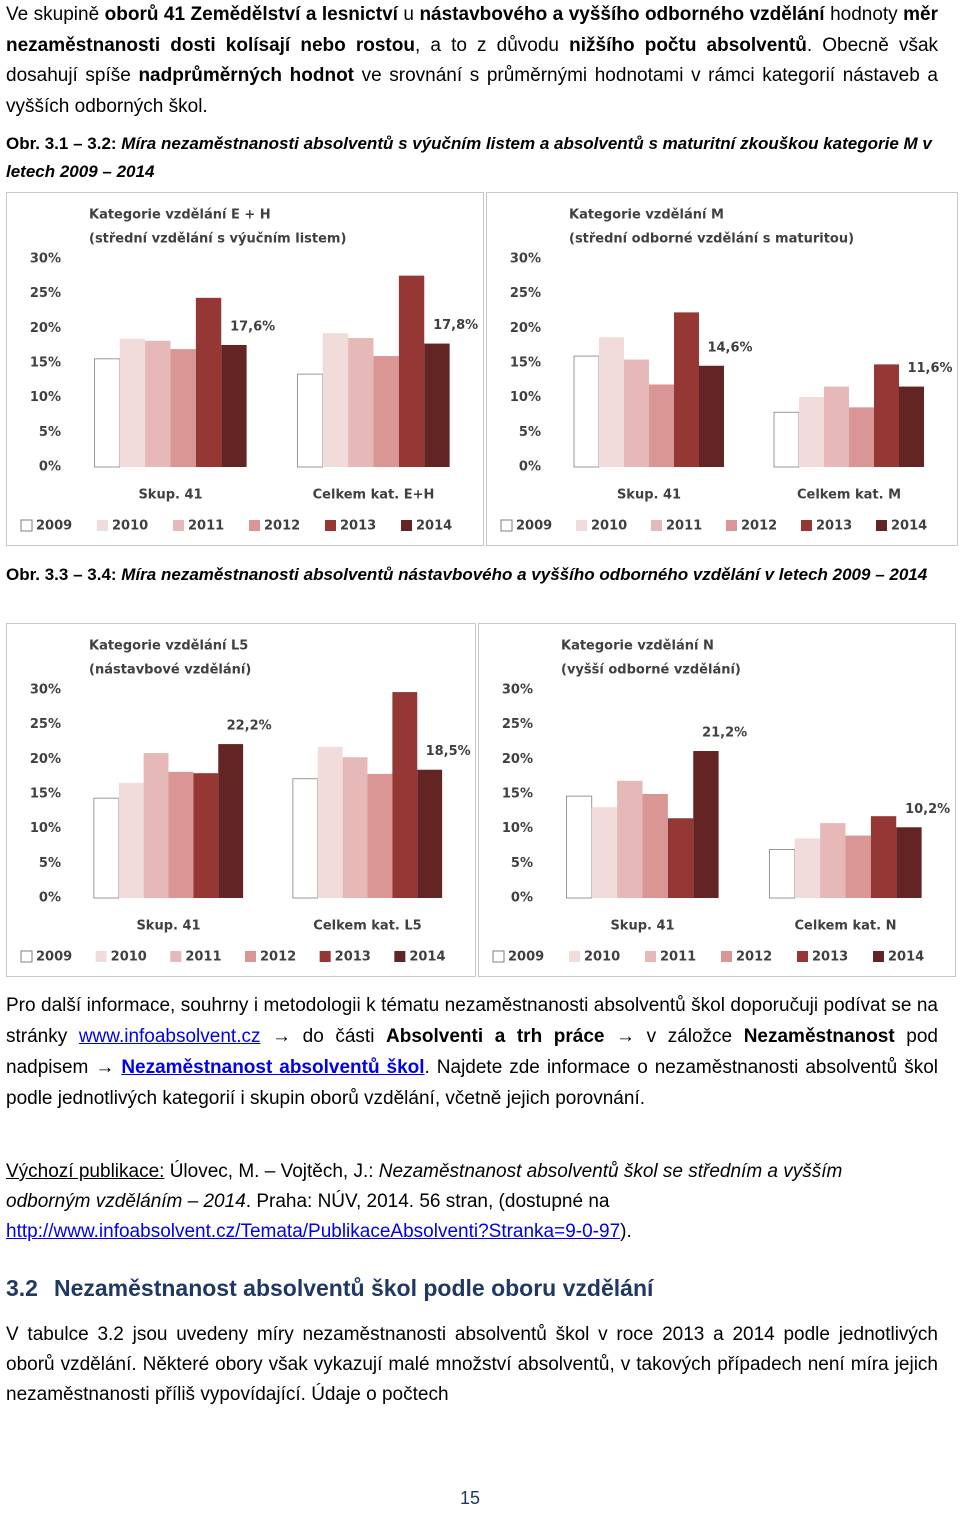 The width and height of the screenshot is (960, 1513). What do you see at coordinates (217, 239) in the screenshot?
I see `chart-subtitle: (střední vzdělání s výučním listem)` at bounding box center [217, 239].